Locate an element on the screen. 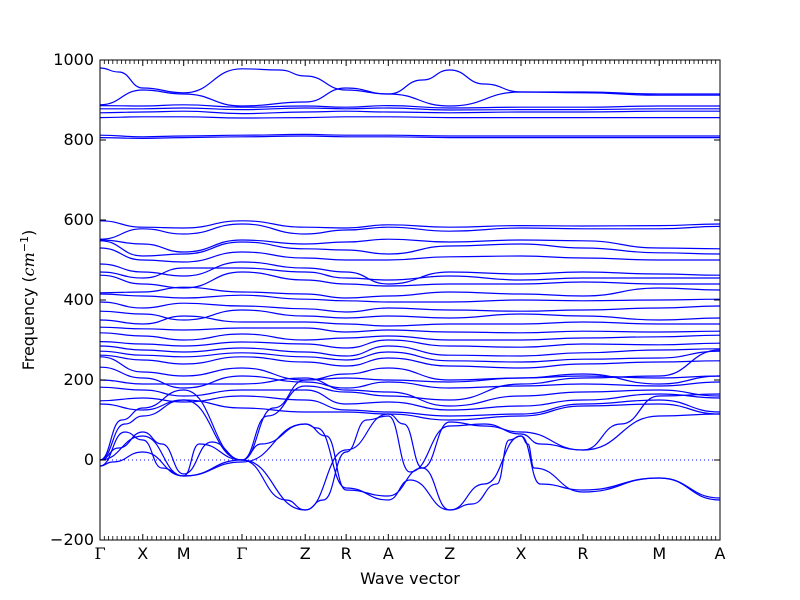 This screenshot has width=800, height=600. y-tick-label: 1000 is located at coordinates (73, 59).